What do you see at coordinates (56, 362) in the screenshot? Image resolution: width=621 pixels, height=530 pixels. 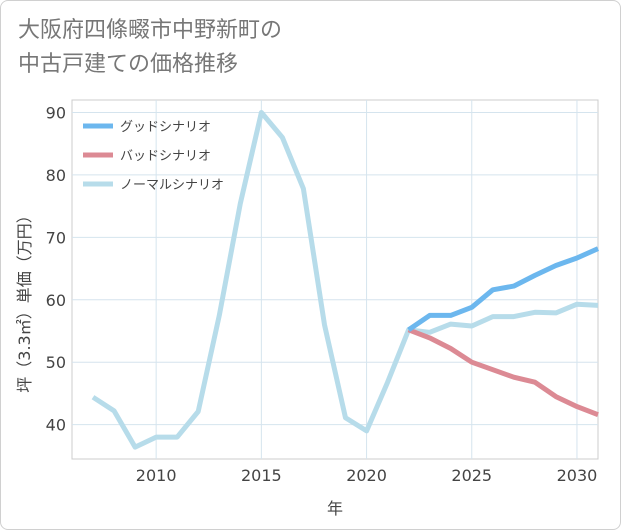 I see `y-tick-label: 50` at bounding box center [56, 362].